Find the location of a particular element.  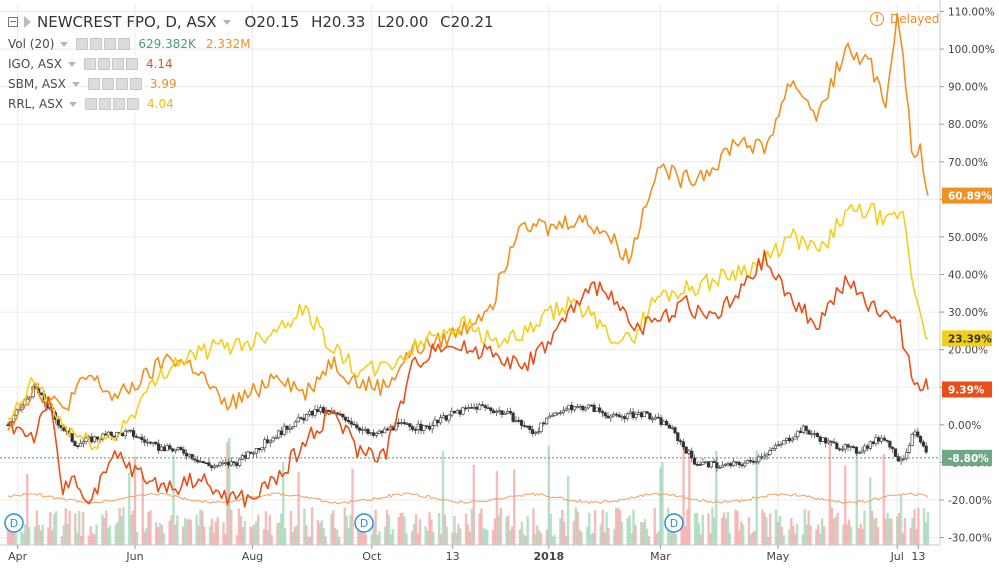

compare-label-sbm: SBM, ASX is located at coordinates (37, 84).